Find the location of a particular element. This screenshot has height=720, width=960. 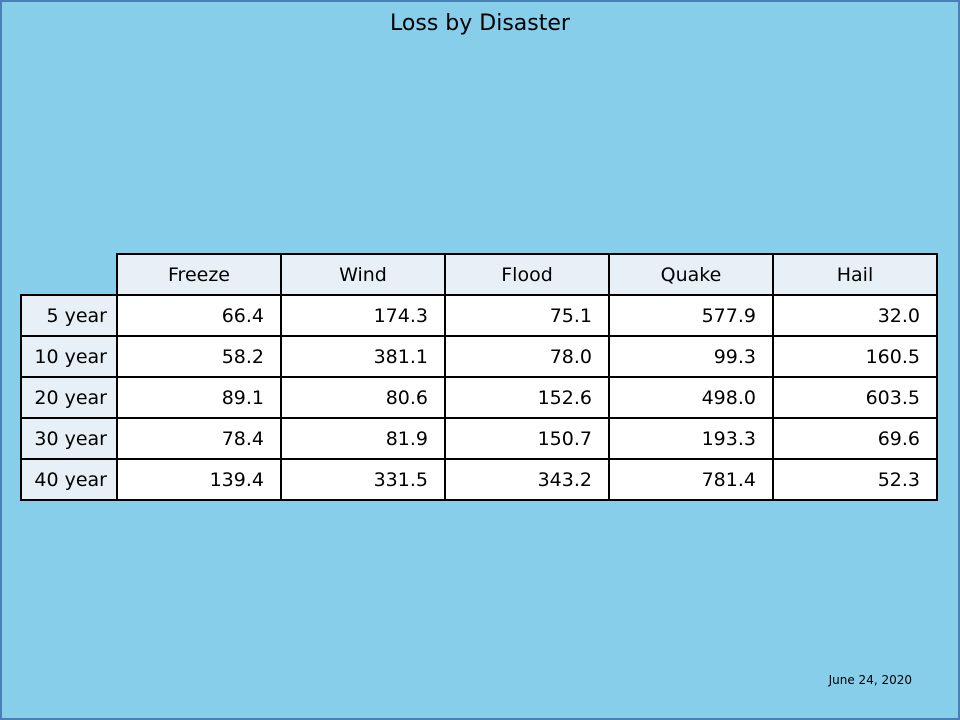

table-row: 30 year 78.4 81.9 150.7 193.3 69.6 is located at coordinates (479, 438).